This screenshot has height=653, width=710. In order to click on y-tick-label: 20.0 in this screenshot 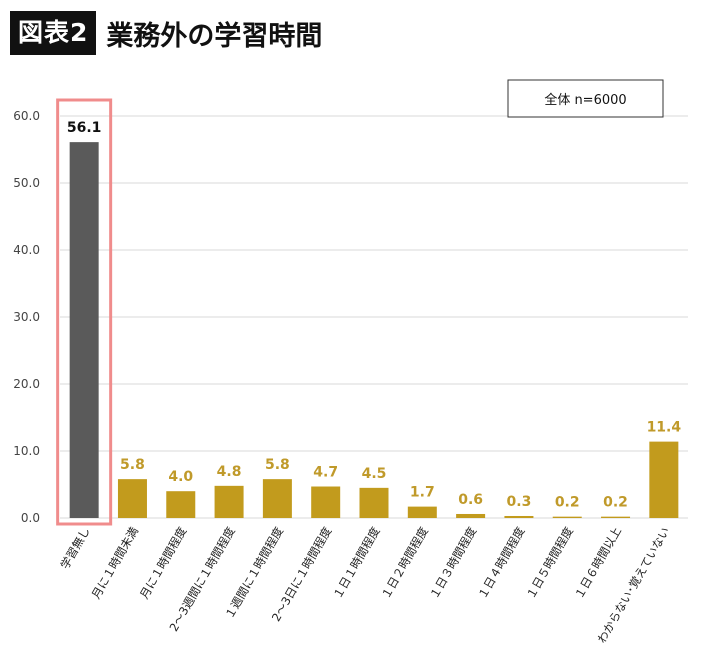, I will do `click(26, 384)`.